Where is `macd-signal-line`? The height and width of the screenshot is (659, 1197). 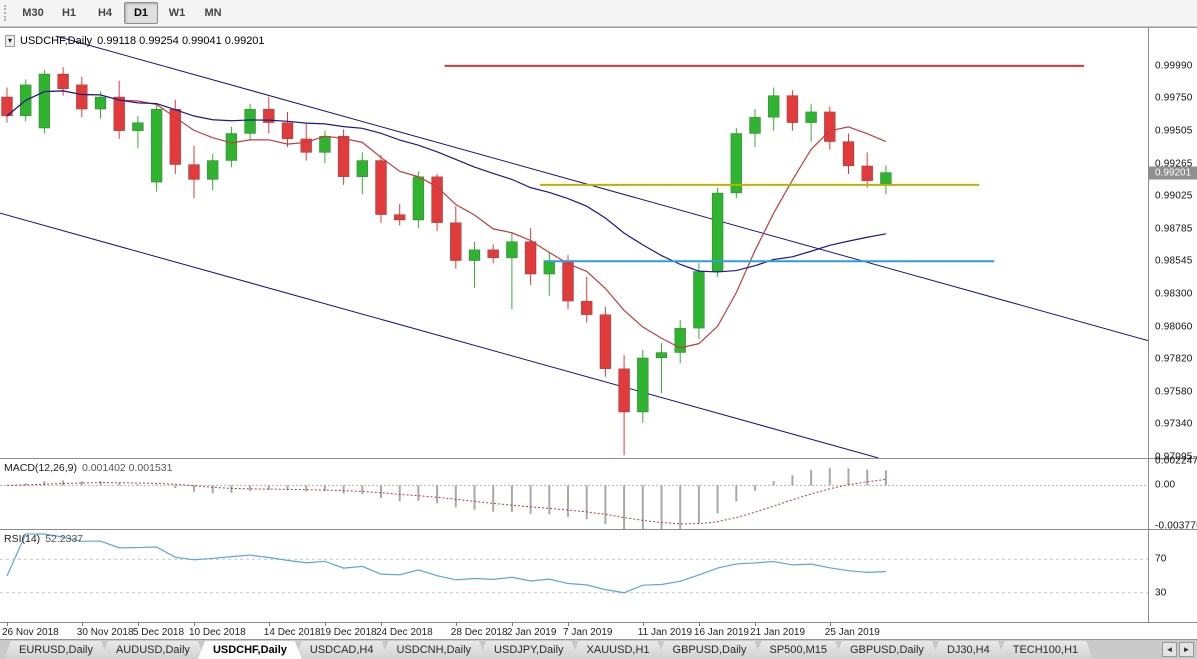
macd-signal-line is located at coordinates (446, 501).